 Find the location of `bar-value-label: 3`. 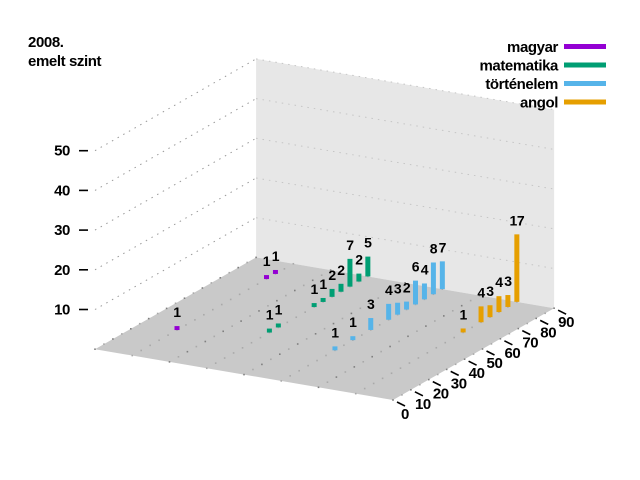

bar-value-label: 3 is located at coordinates (508, 281).